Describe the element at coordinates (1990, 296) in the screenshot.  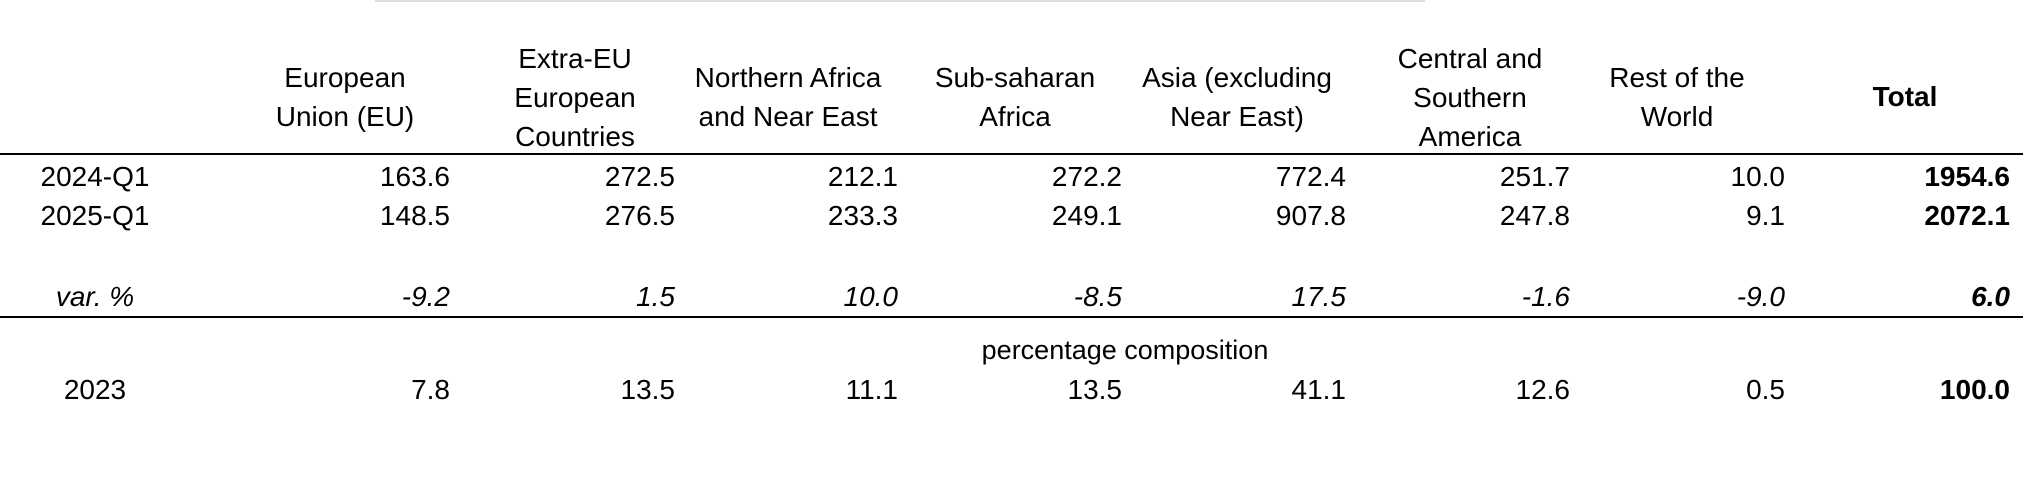
I see `var-total: 6.0` at that location.